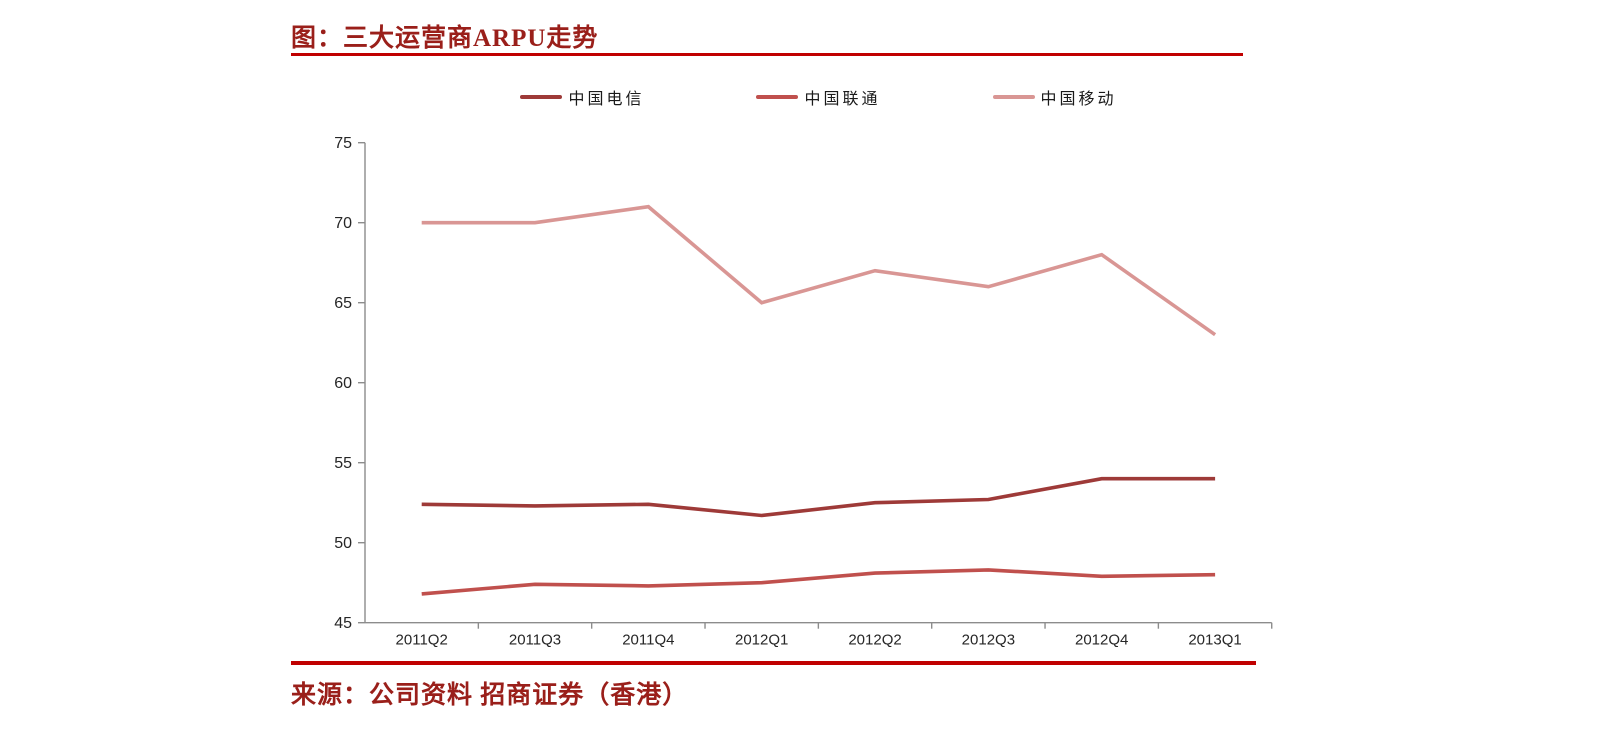 This screenshot has height=729, width=1599. What do you see at coordinates (343, 223) in the screenshot?
I see `y-tick-label: 70` at bounding box center [343, 223].